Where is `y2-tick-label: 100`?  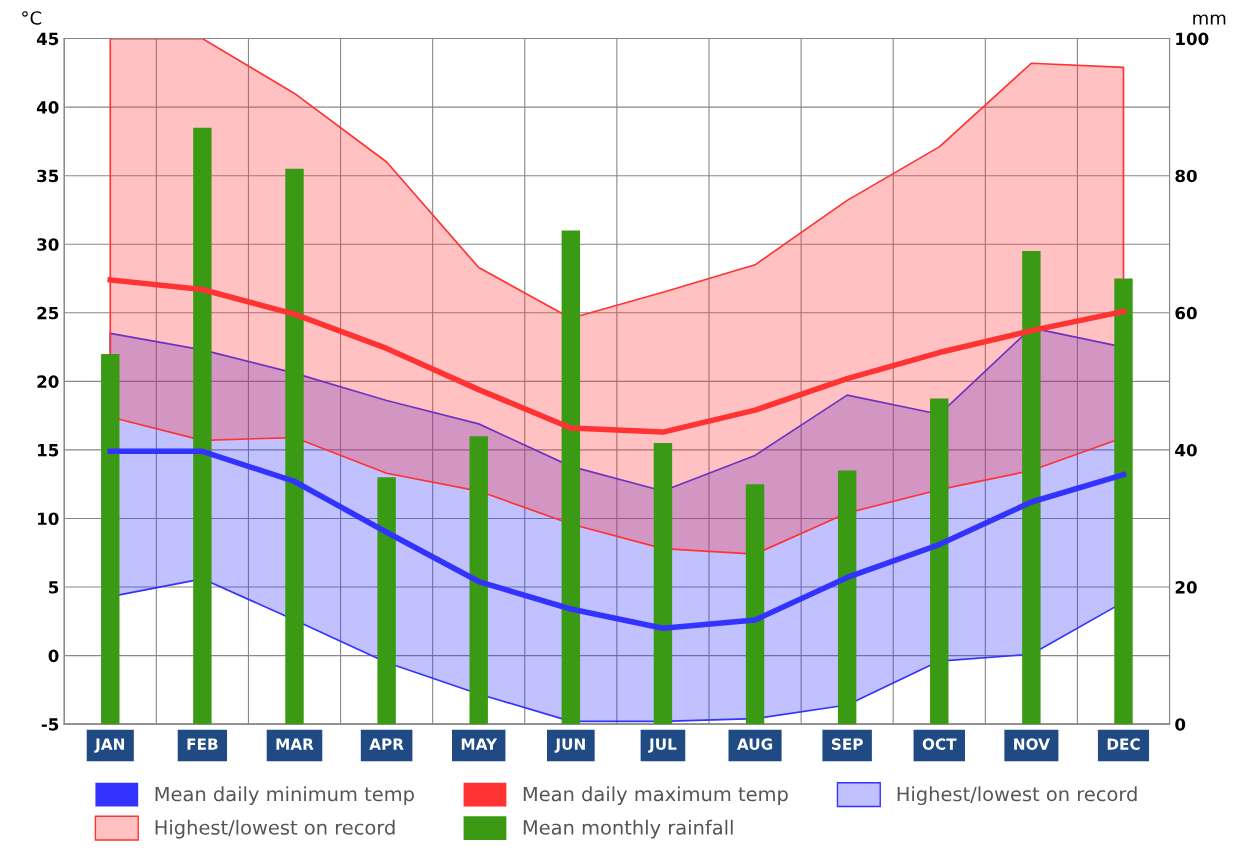
y2-tick-label: 100 is located at coordinates (1192, 39).